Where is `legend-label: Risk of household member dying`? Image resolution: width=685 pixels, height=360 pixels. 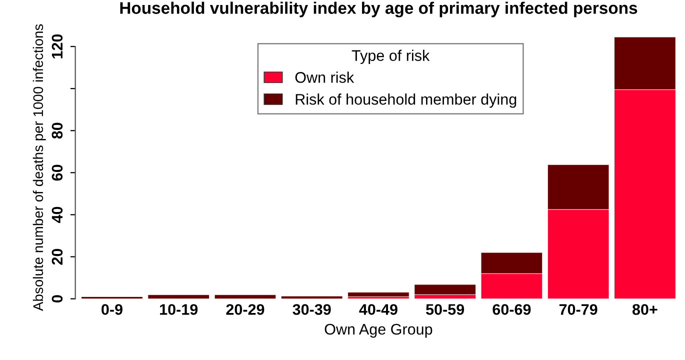
legend-label: Risk of household member dying is located at coordinates (406, 101).